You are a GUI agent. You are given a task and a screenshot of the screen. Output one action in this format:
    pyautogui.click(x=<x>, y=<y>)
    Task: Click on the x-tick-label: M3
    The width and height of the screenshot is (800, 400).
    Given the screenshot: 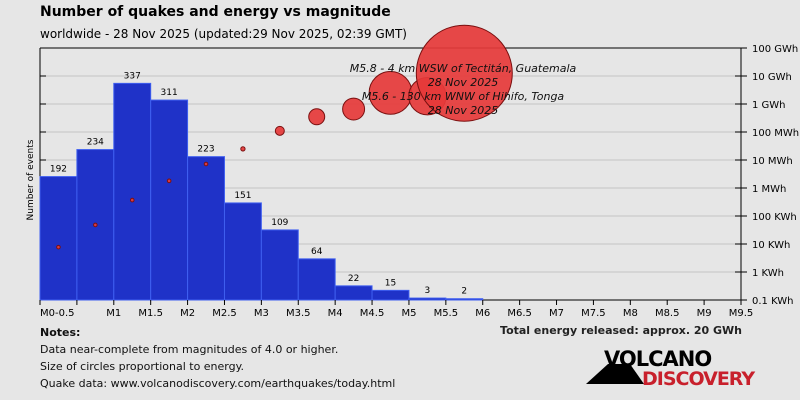 What is the action you would take?
    pyautogui.click(x=261, y=313)
    